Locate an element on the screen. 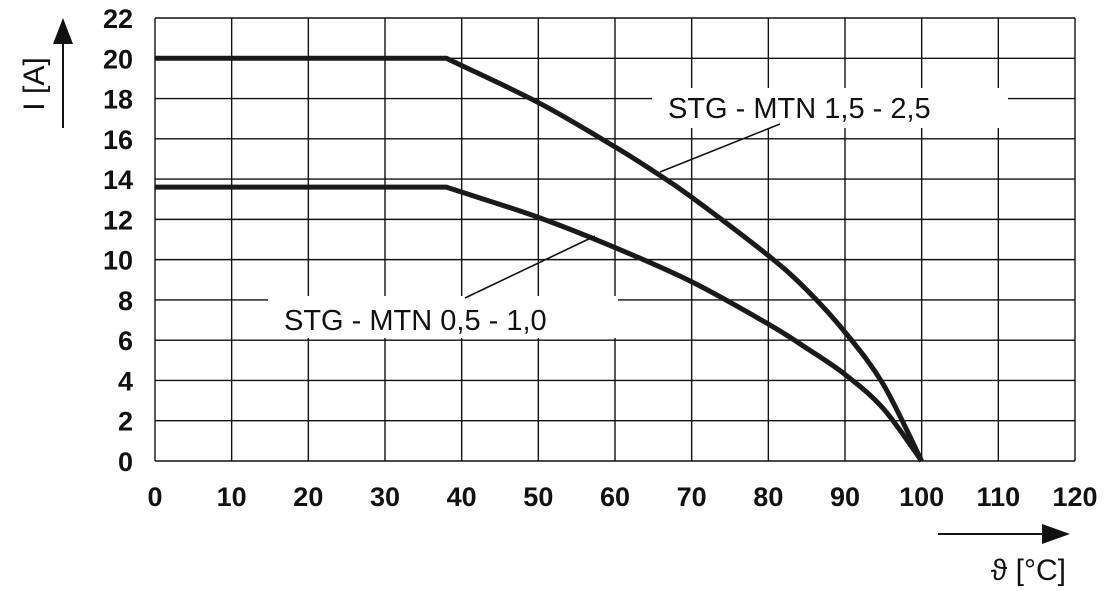 The height and width of the screenshot is (591, 1108). y-axis-label-group: I [A] is located at coordinates (45, 73).